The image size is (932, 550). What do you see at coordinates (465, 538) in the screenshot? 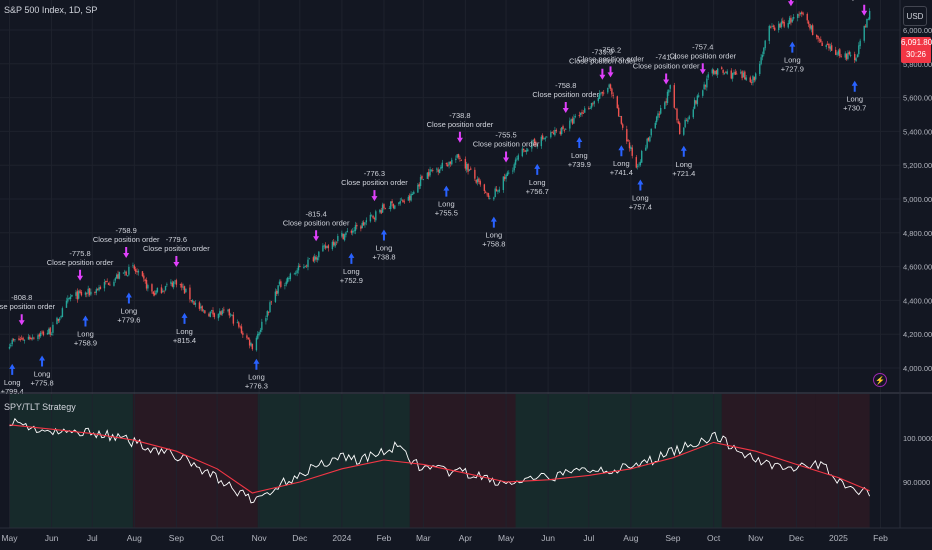
I see `time-tick-label: Apr` at bounding box center [465, 538].